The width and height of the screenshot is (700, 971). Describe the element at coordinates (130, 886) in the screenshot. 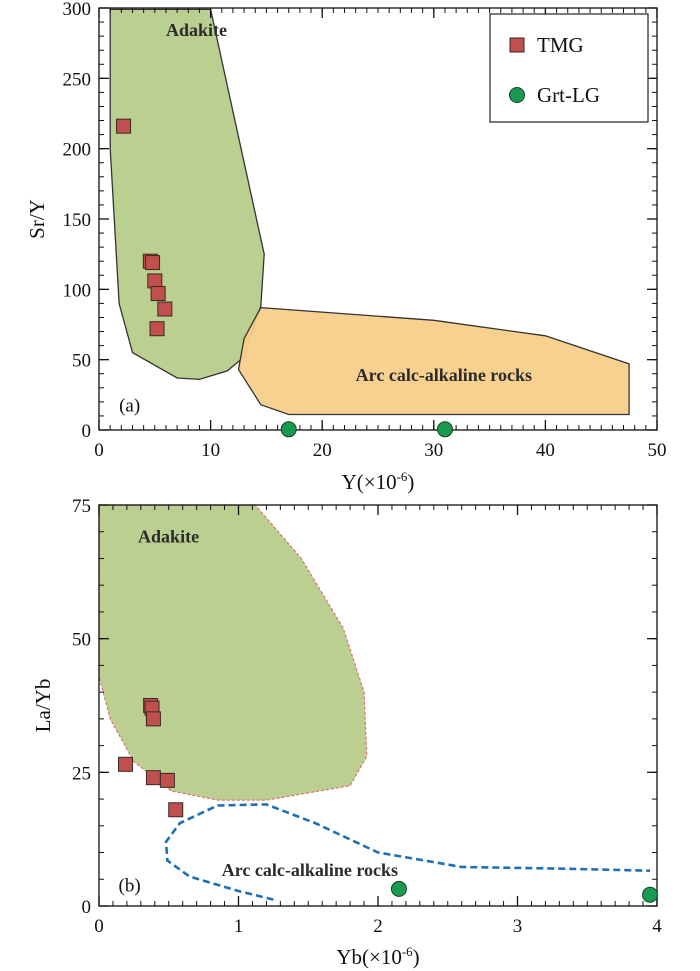

I see `panel-tag: (b)` at that location.